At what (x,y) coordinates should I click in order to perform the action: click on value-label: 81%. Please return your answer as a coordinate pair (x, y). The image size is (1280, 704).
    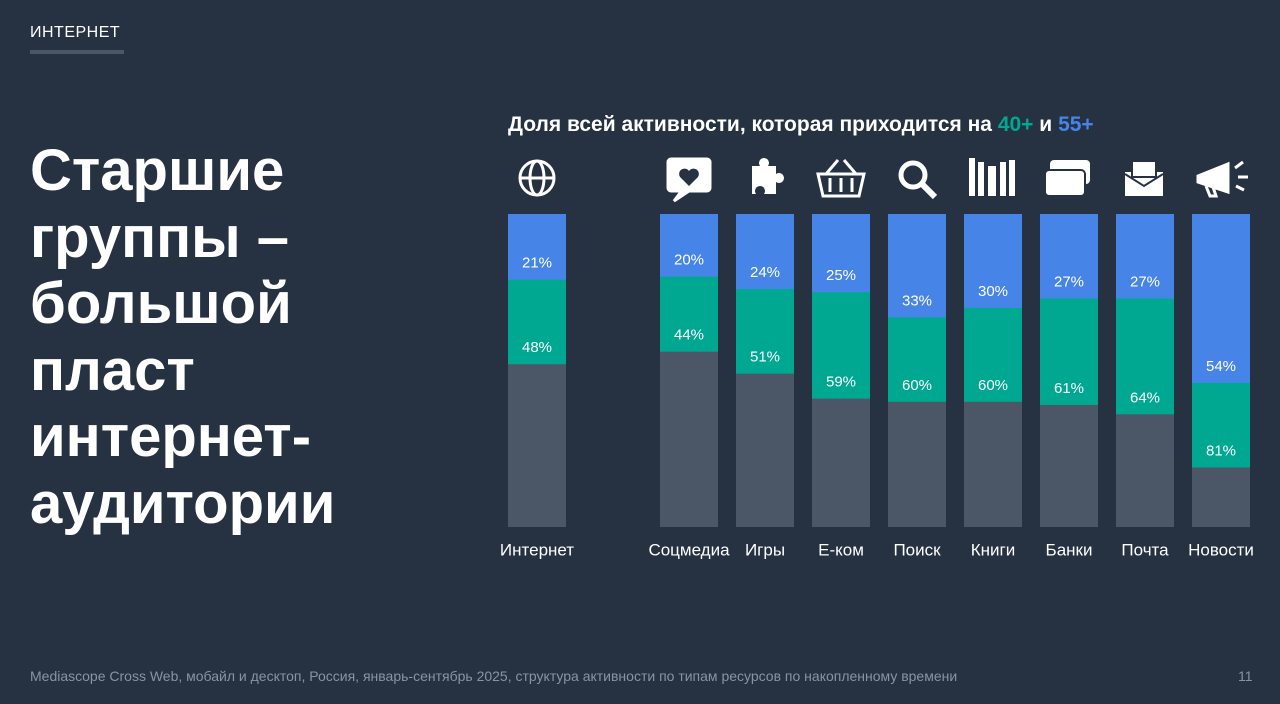
    Looking at the image, I should click on (1221, 450).